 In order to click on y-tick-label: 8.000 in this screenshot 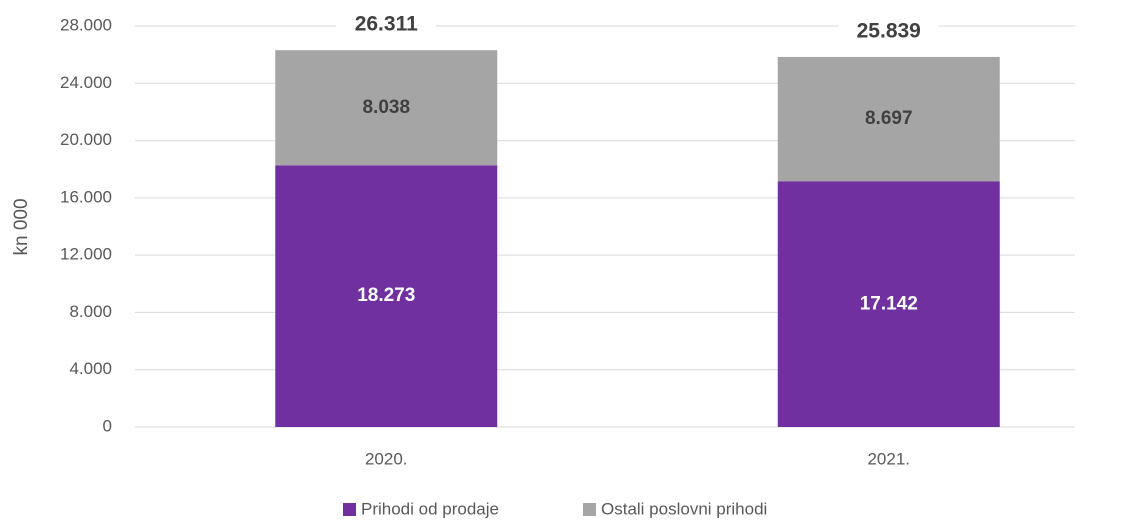, I will do `click(90, 311)`.